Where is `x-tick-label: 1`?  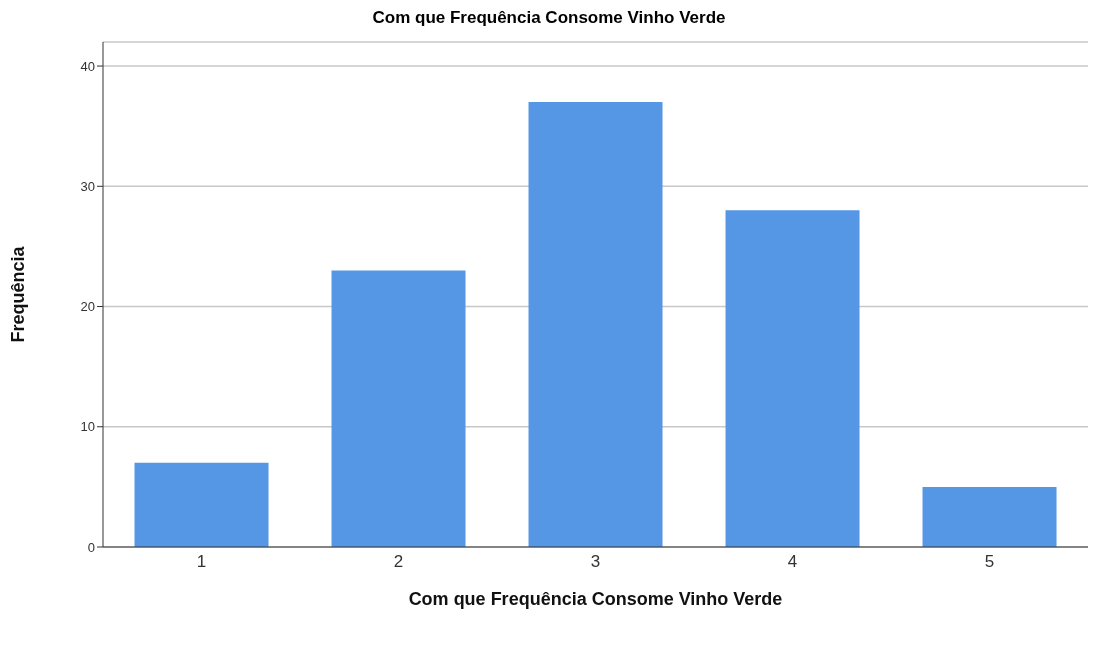
x-tick-label: 1 is located at coordinates (201, 562).